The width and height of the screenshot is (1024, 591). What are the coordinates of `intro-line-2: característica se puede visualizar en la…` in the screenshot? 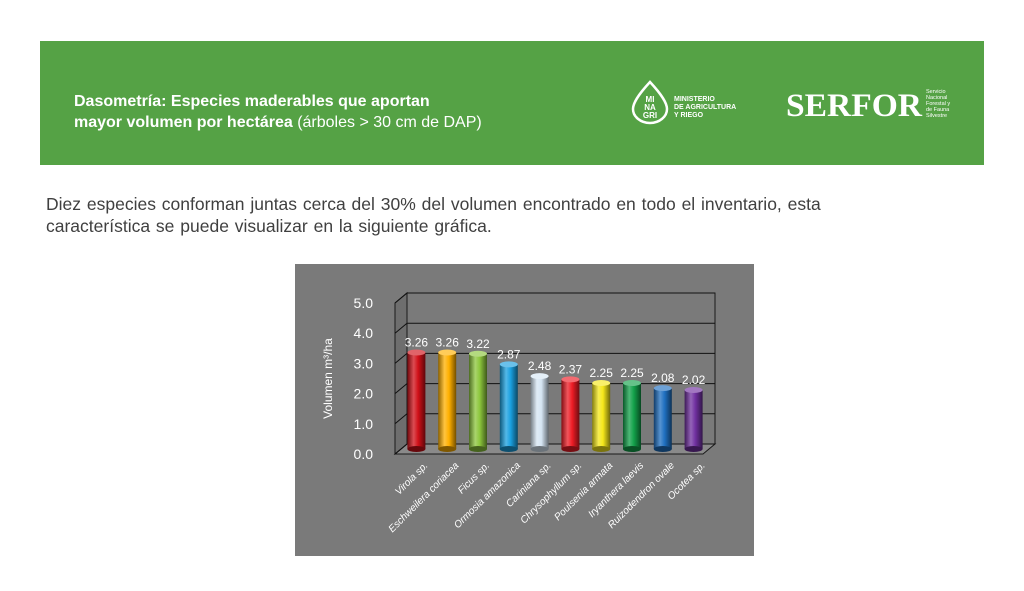 It's located at (269, 226).